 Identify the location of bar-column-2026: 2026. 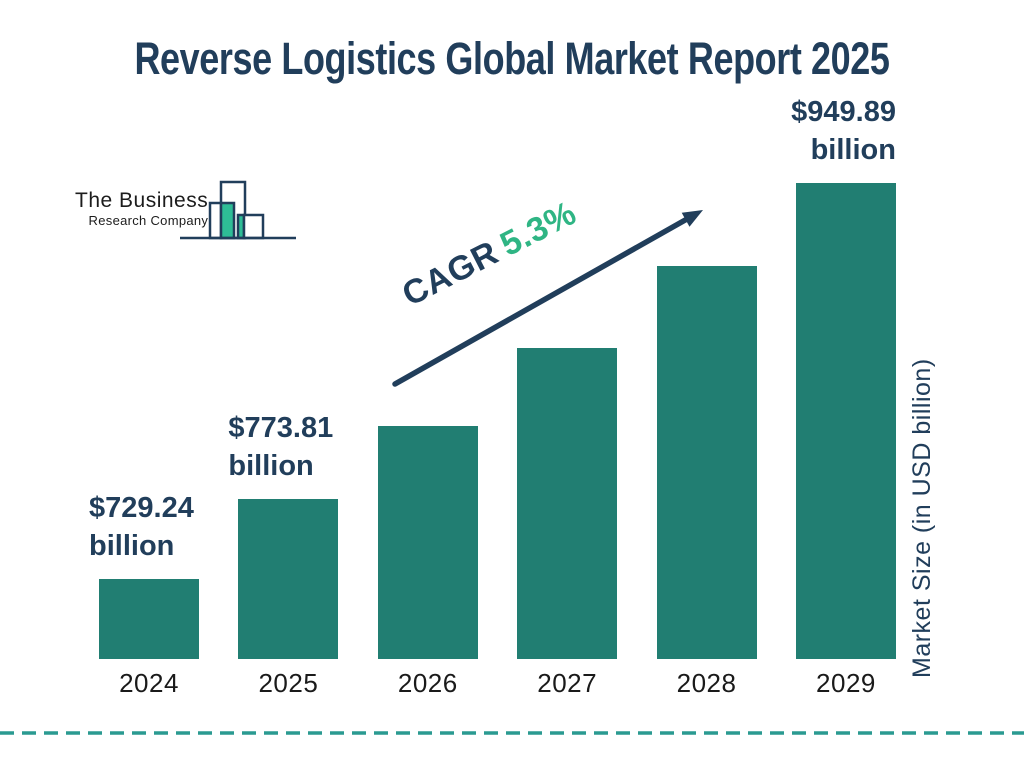
(427, 431).